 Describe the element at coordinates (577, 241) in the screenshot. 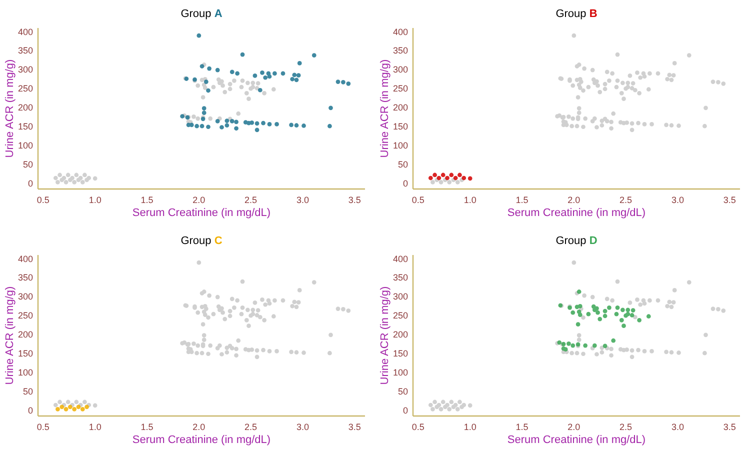

I see `chart-title: Group D` at that location.